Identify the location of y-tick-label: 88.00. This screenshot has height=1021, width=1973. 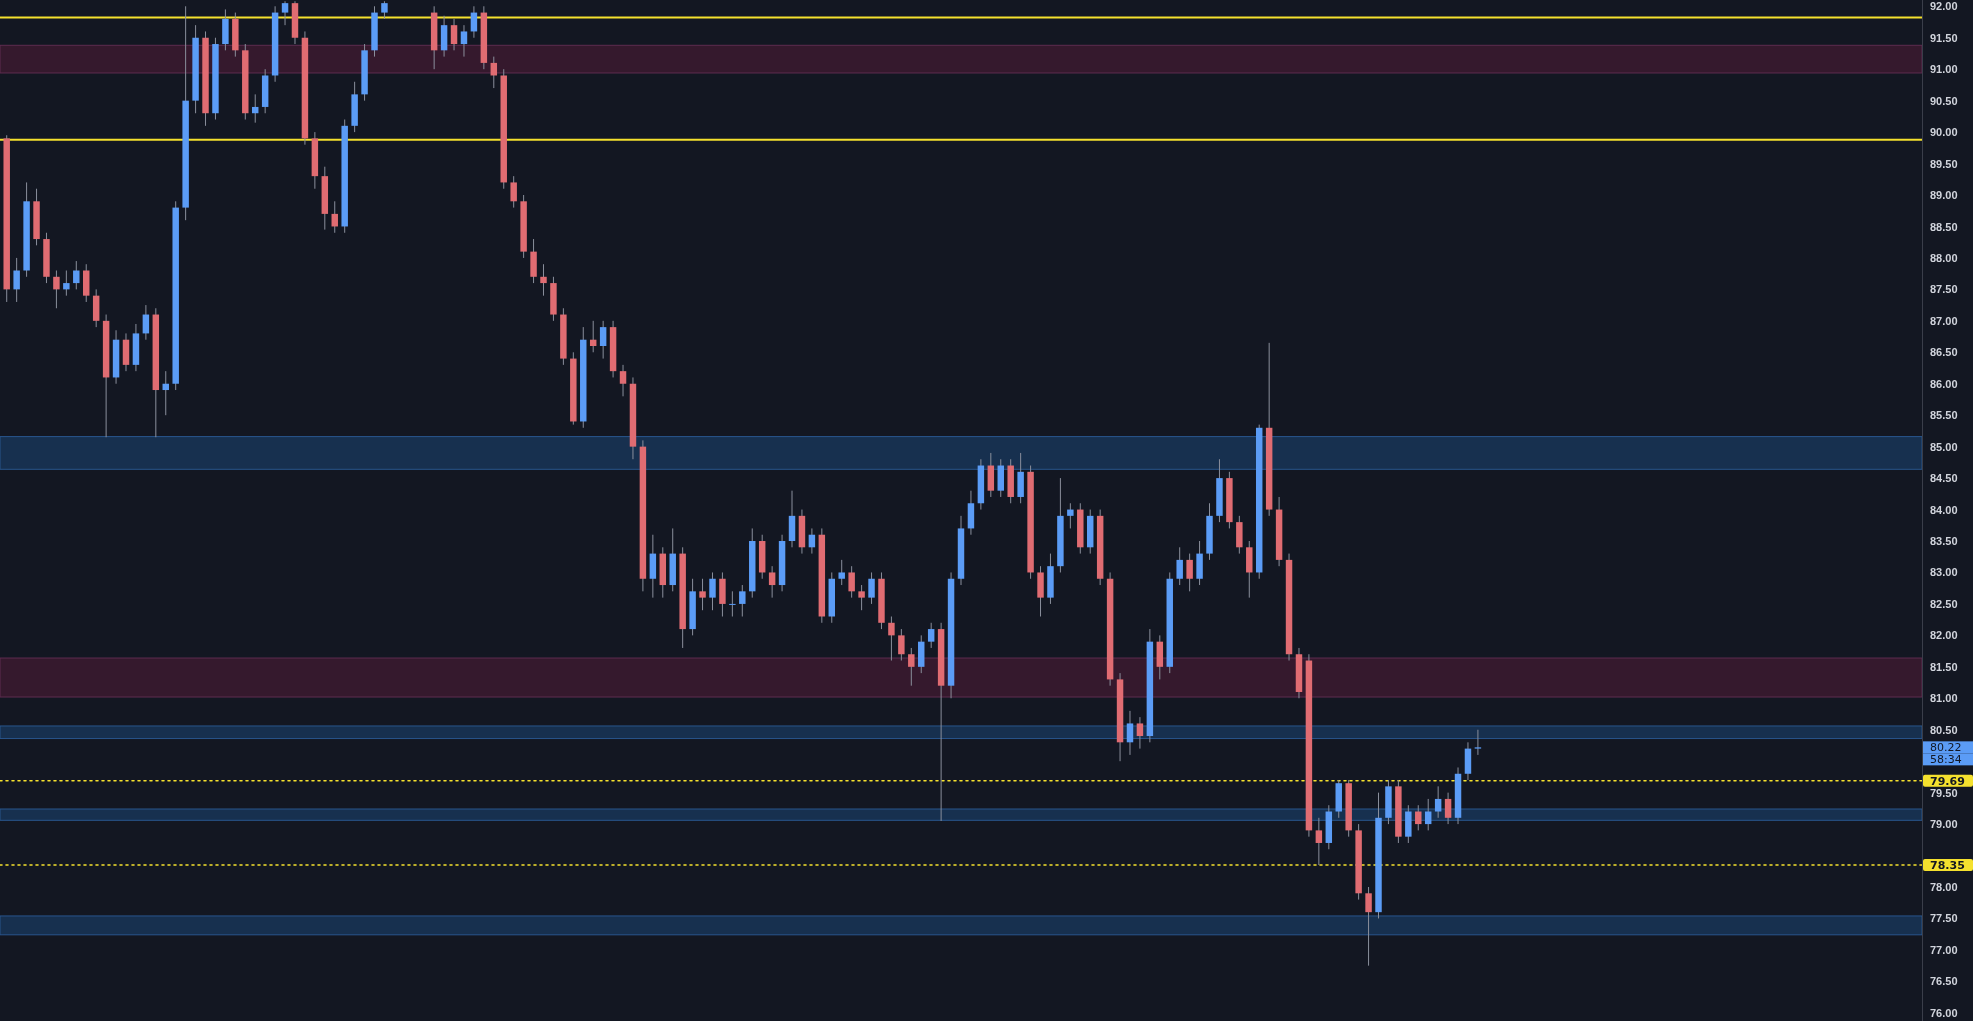
(1944, 257).